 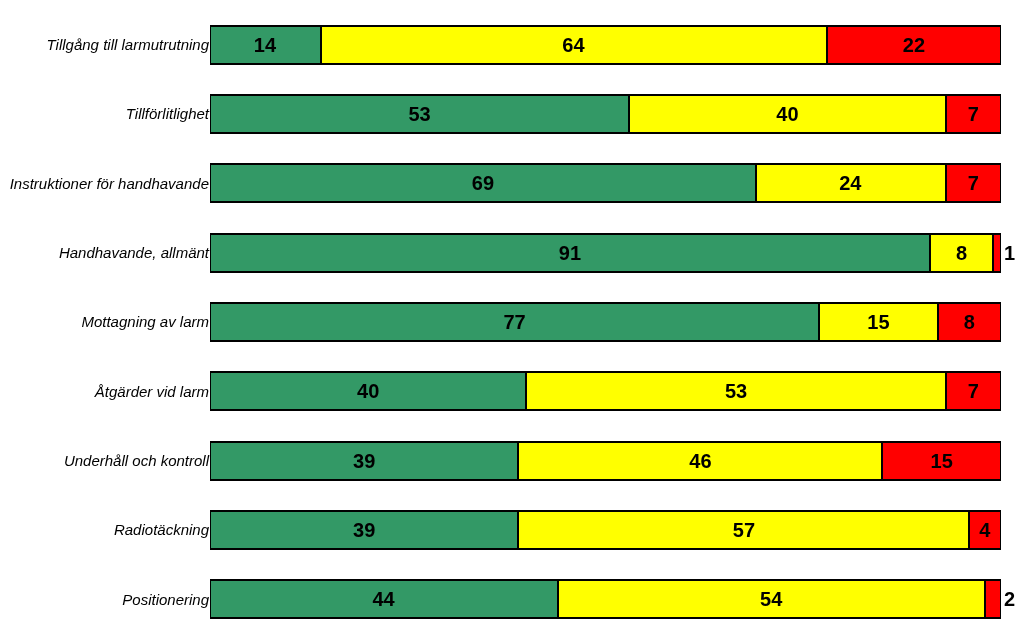 What do you see at coordinates (574, 44) in the screenshot?
I see `data-label: 64` at bounding box center [574, 44].